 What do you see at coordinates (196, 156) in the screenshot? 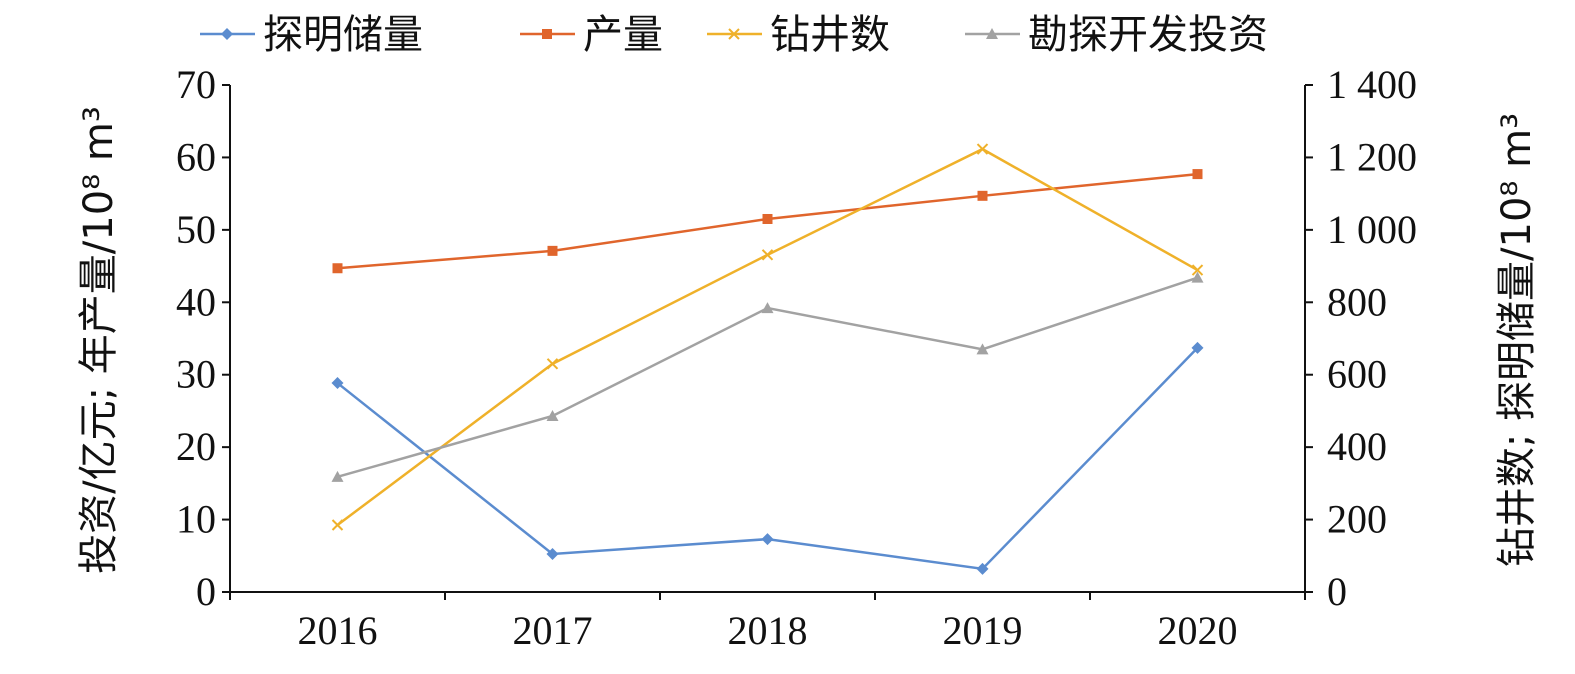
I see `y-left-tick-label: 60` at bounding box center [196, 156].